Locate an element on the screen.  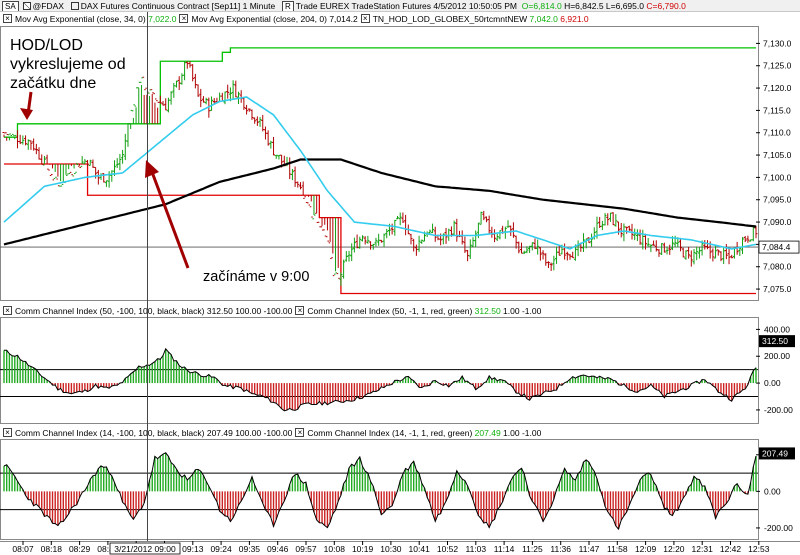
time-axis-label: 09:35 is located at coordinates (250, 549).